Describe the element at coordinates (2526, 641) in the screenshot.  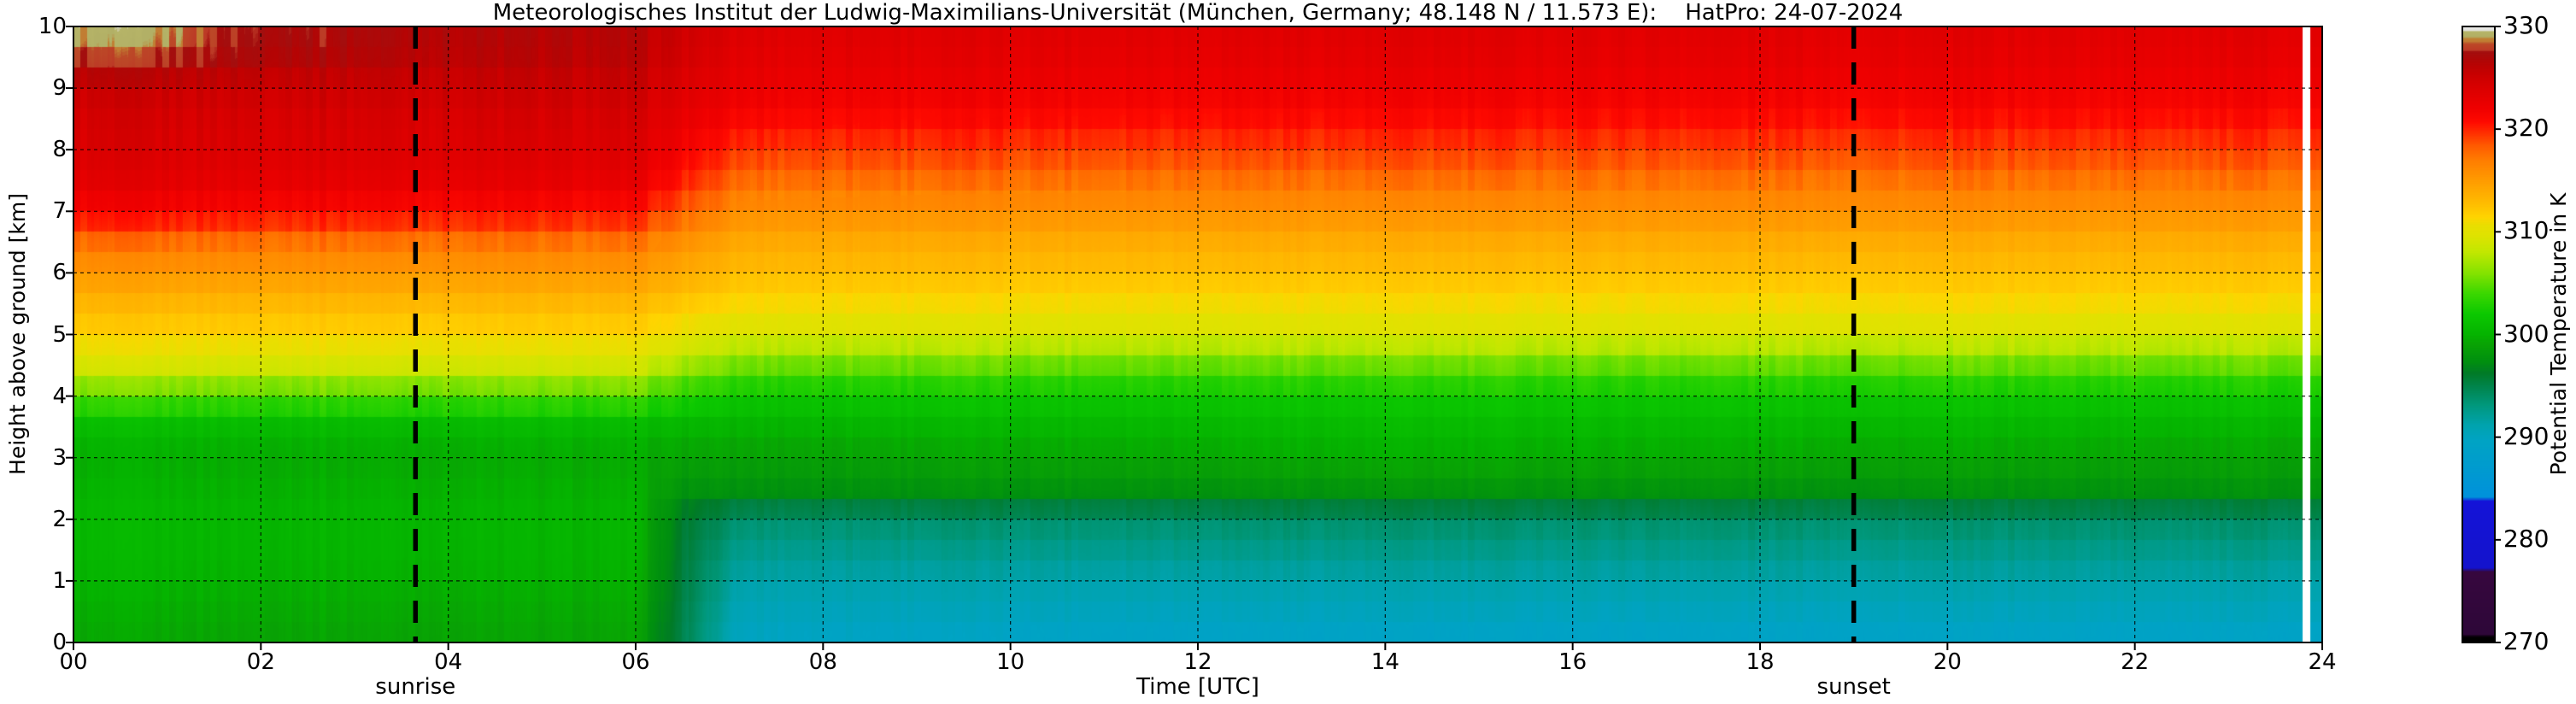
I see `colorbar-tick-label: 270` at that location.